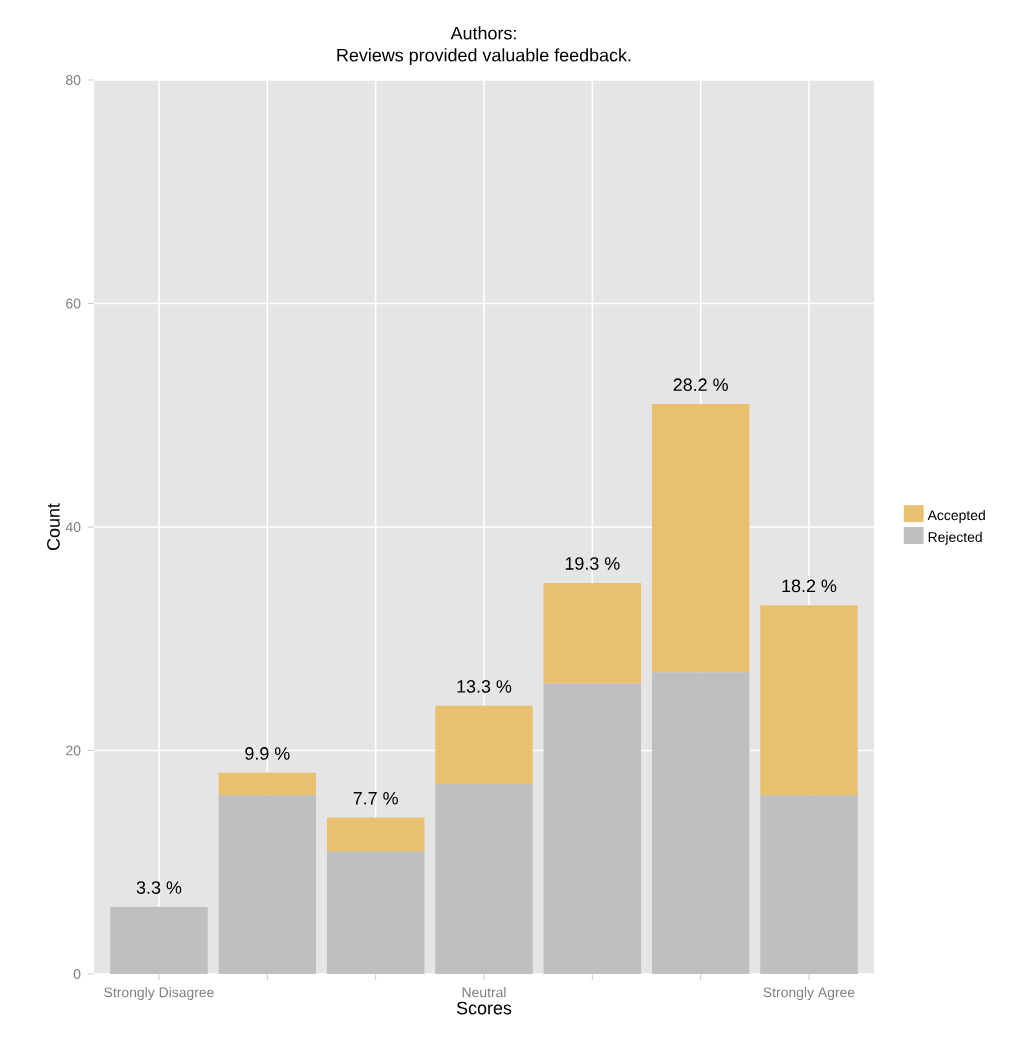  I want to click on annotation: 3.3 %, so click(159, 887).